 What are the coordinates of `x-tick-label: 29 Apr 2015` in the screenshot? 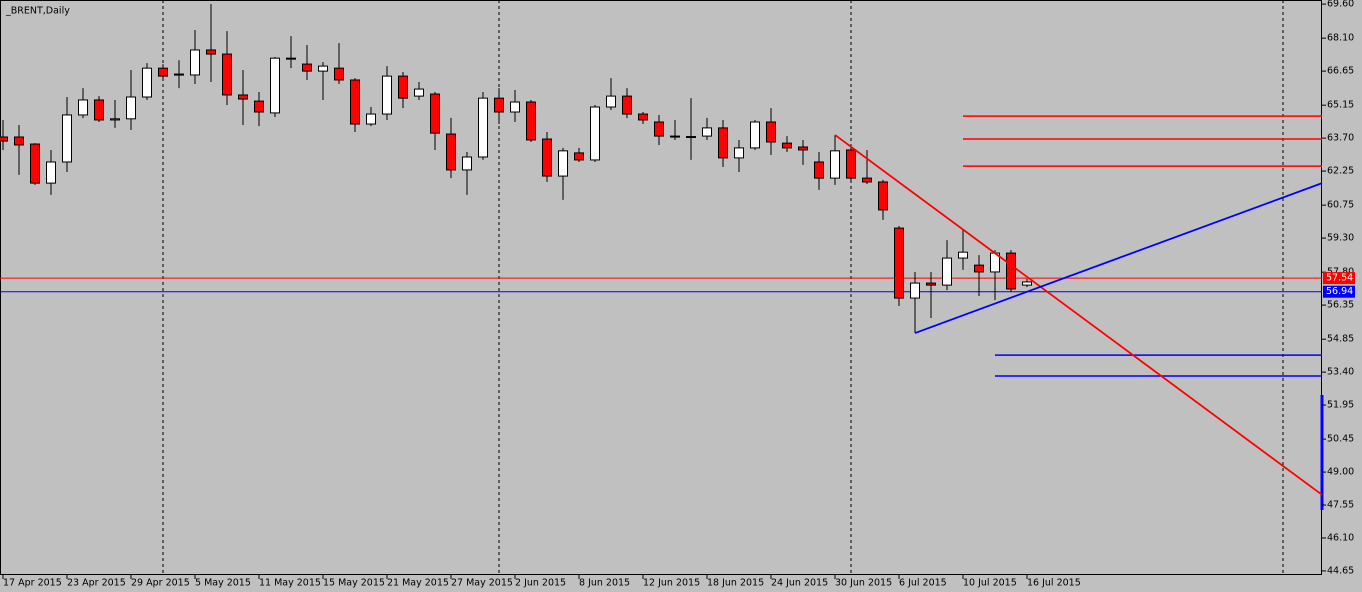 It's located at (160, 583).